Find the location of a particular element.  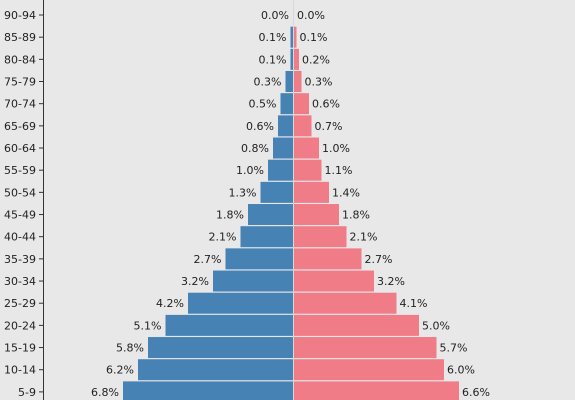

y-tick-label: 45-49 is located at coordinates (20, 215).